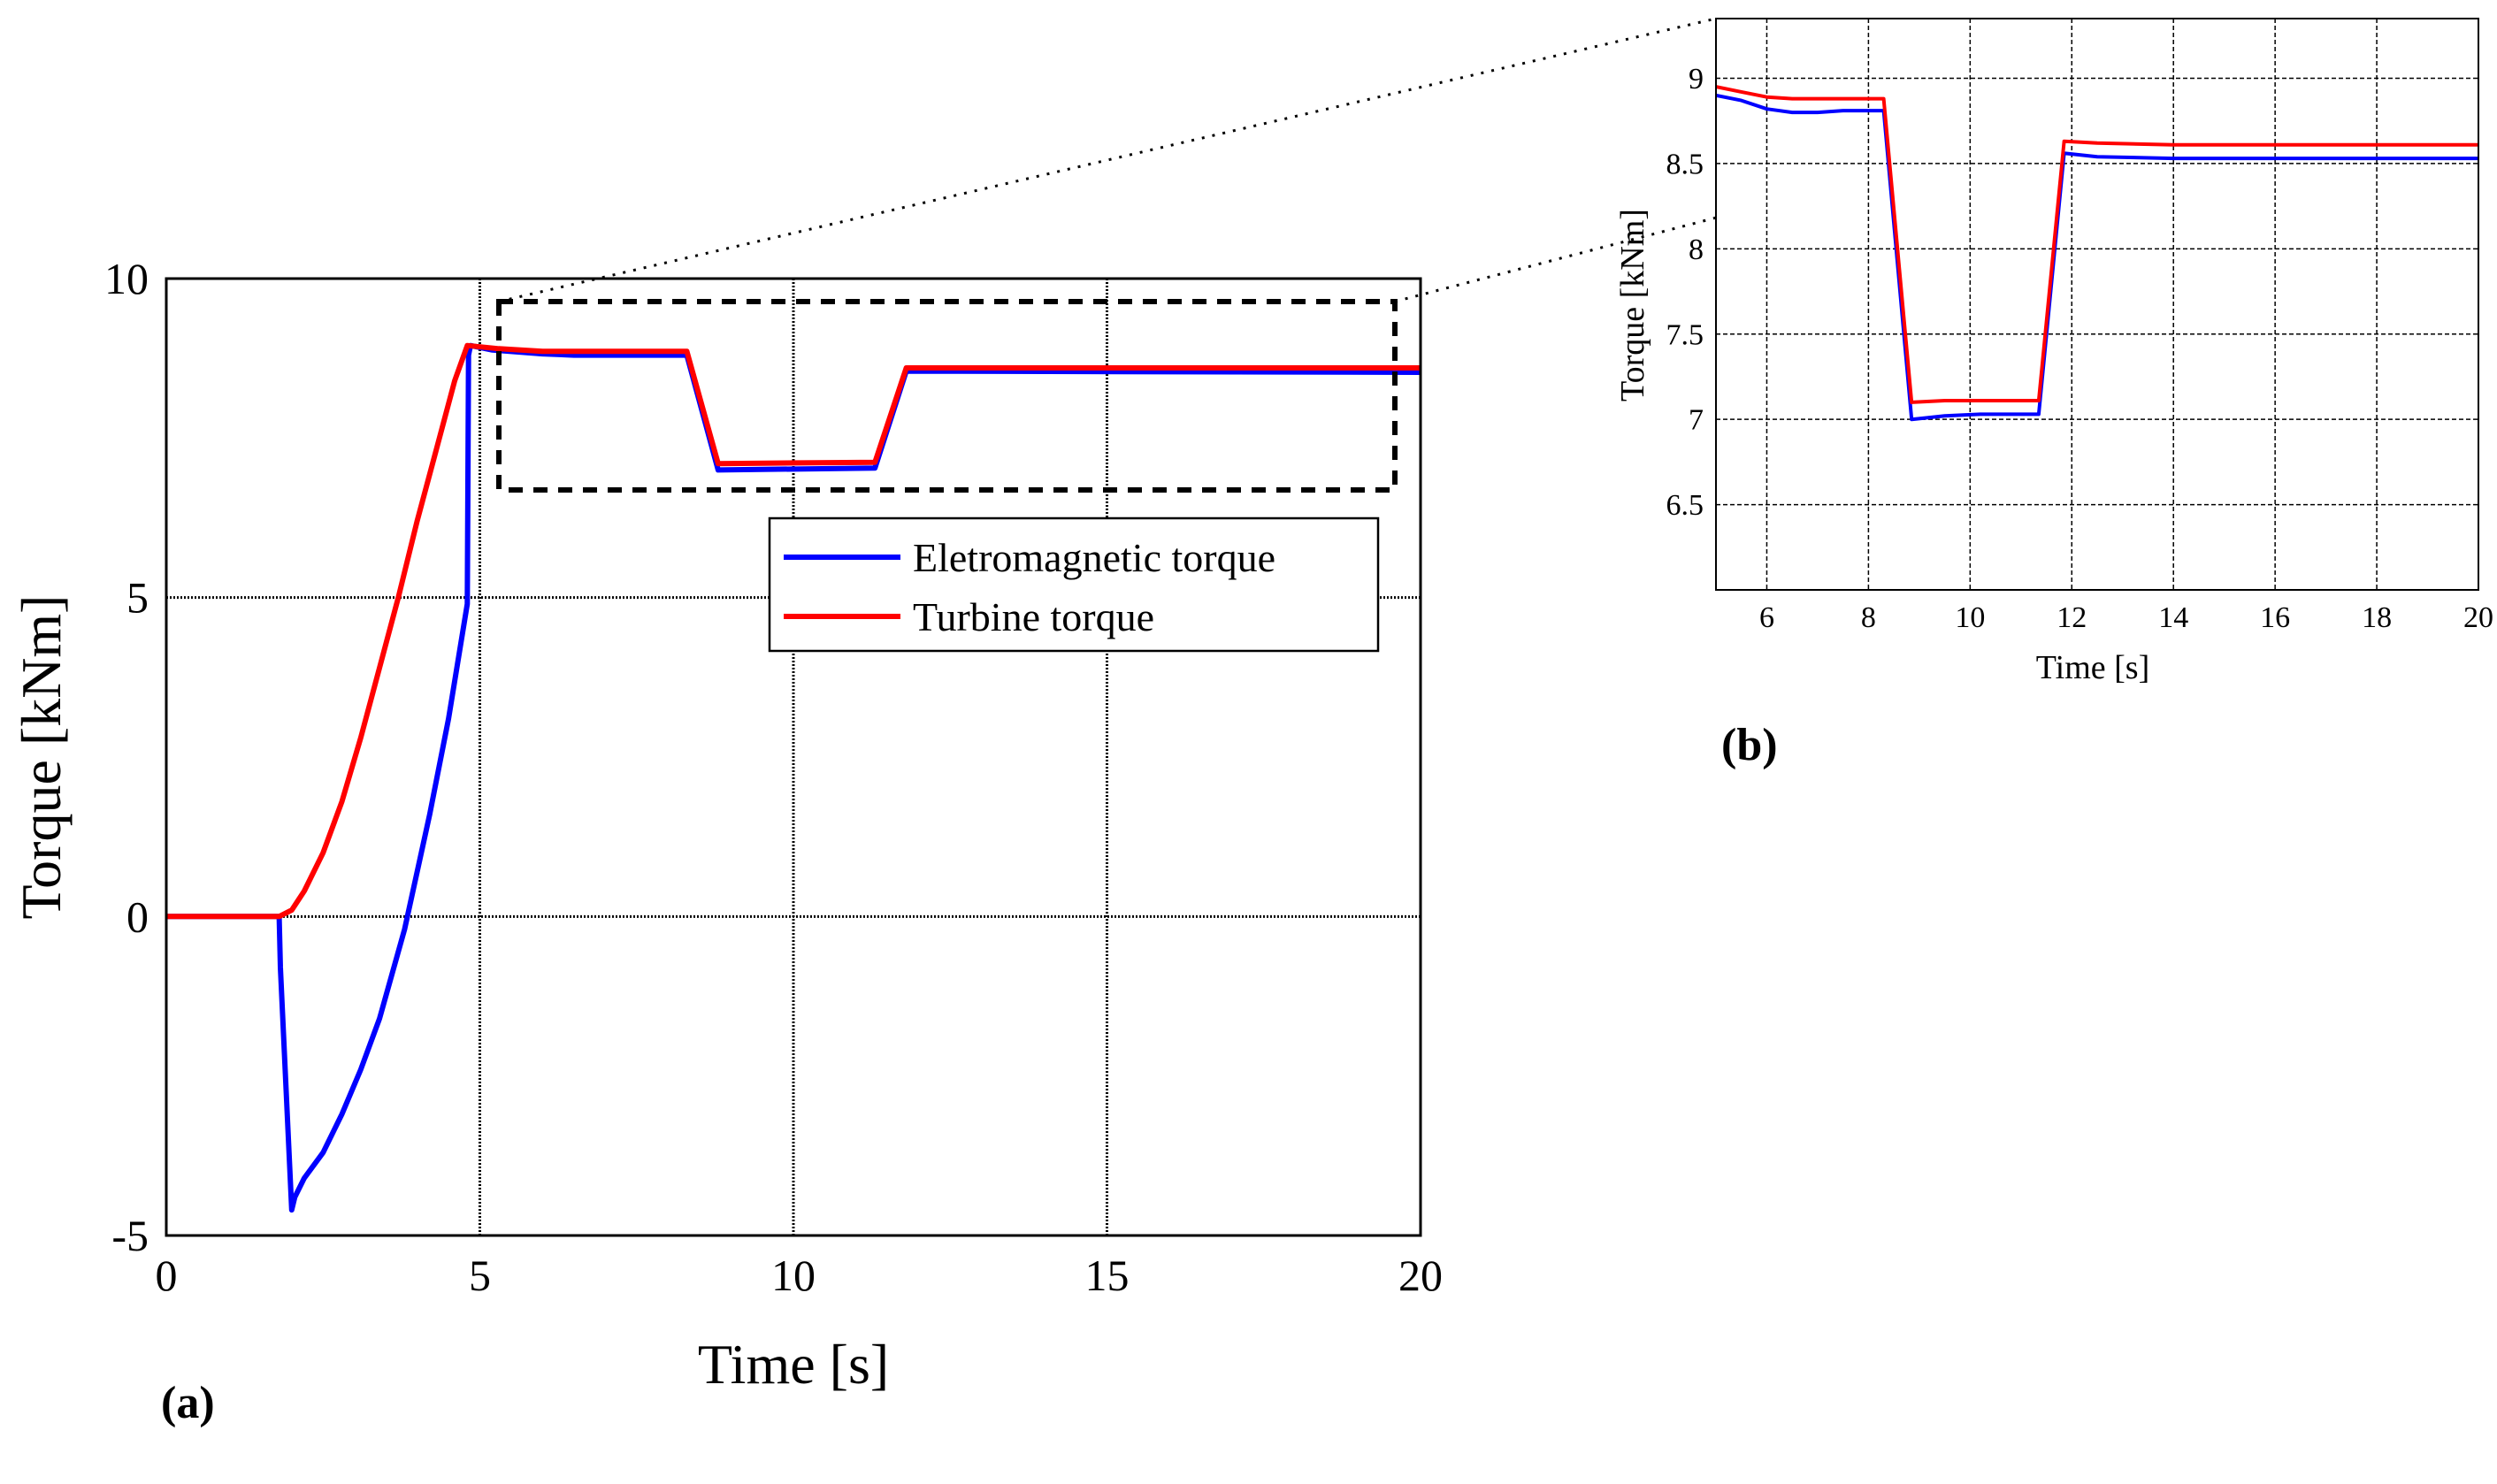 The image size is (2497, 1484). I want to click on panel-b-grid, so click(2097, 304).